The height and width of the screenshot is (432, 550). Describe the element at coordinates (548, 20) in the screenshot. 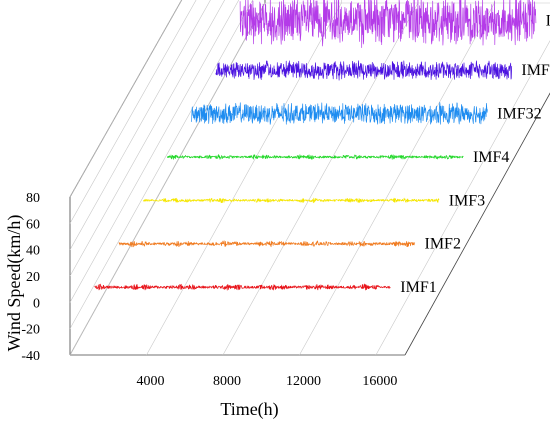

I see `series-label-imf34: IMF34` at that location.